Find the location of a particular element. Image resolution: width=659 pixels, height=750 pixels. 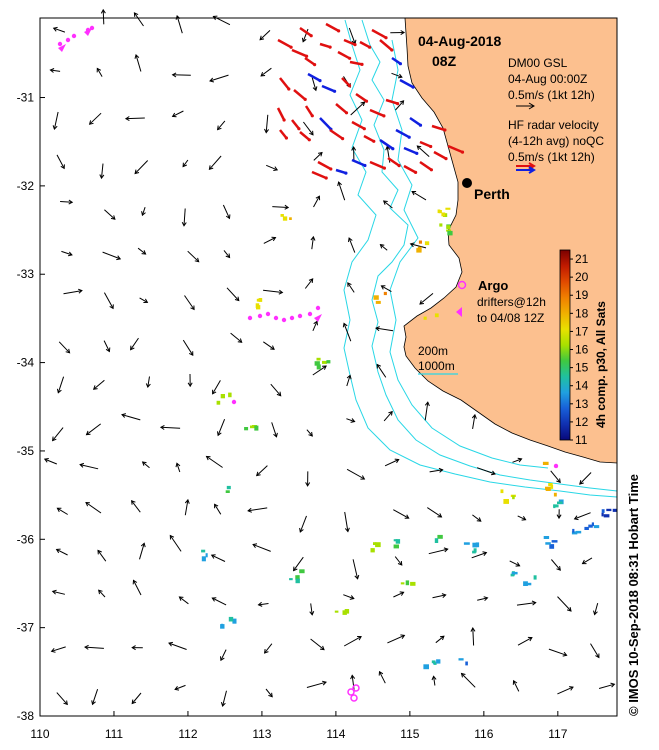

longitude-ticks: 110 111 112 113 114 115 116 117 is located at coordinates (299, 726).